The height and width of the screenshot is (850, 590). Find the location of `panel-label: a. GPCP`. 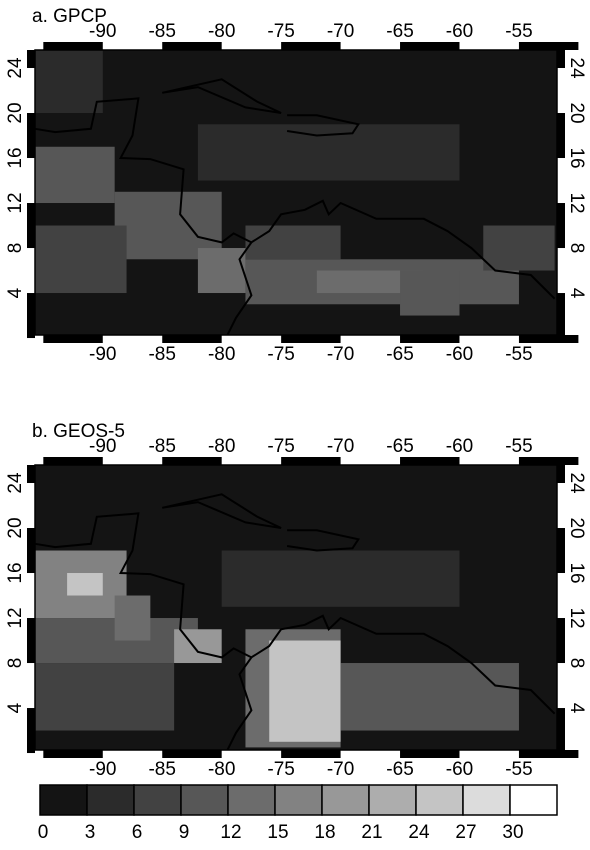

panel-label: a. GPCP is located at coordinates (69, 16).